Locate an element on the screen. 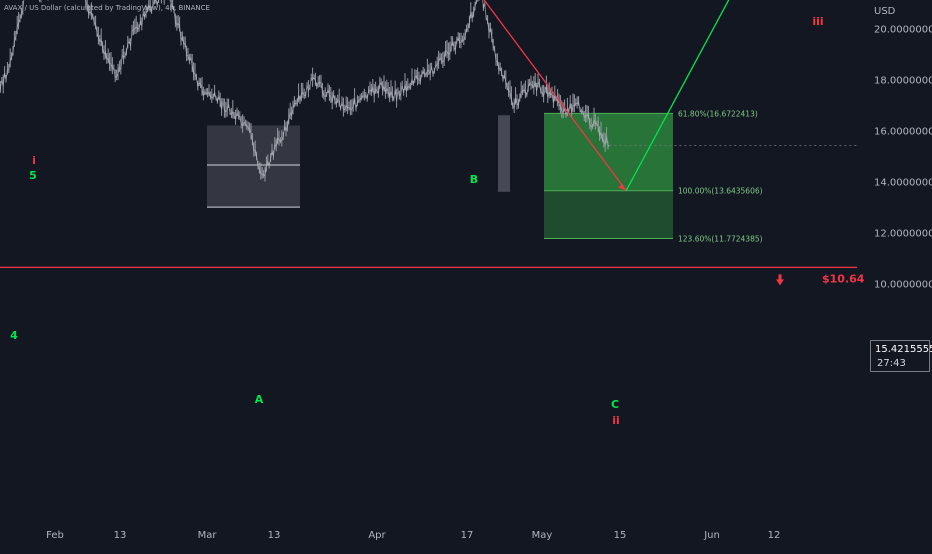 This screenshot has height=554, width=932. y-tick-label: 12.0000000 is located at coordinates (903, 234).